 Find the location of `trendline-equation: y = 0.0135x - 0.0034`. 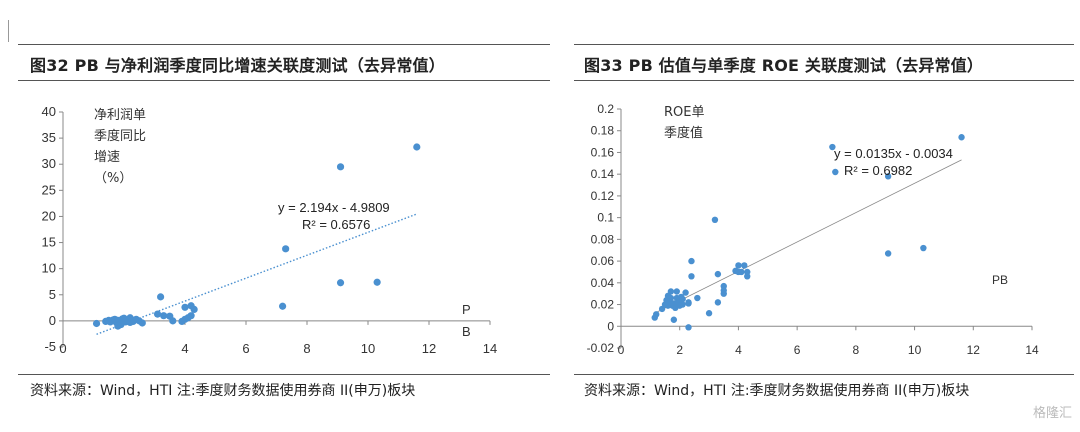

trendline-equation: y = 0.0135x - 0.0034 is located at coordinates (893, 153).